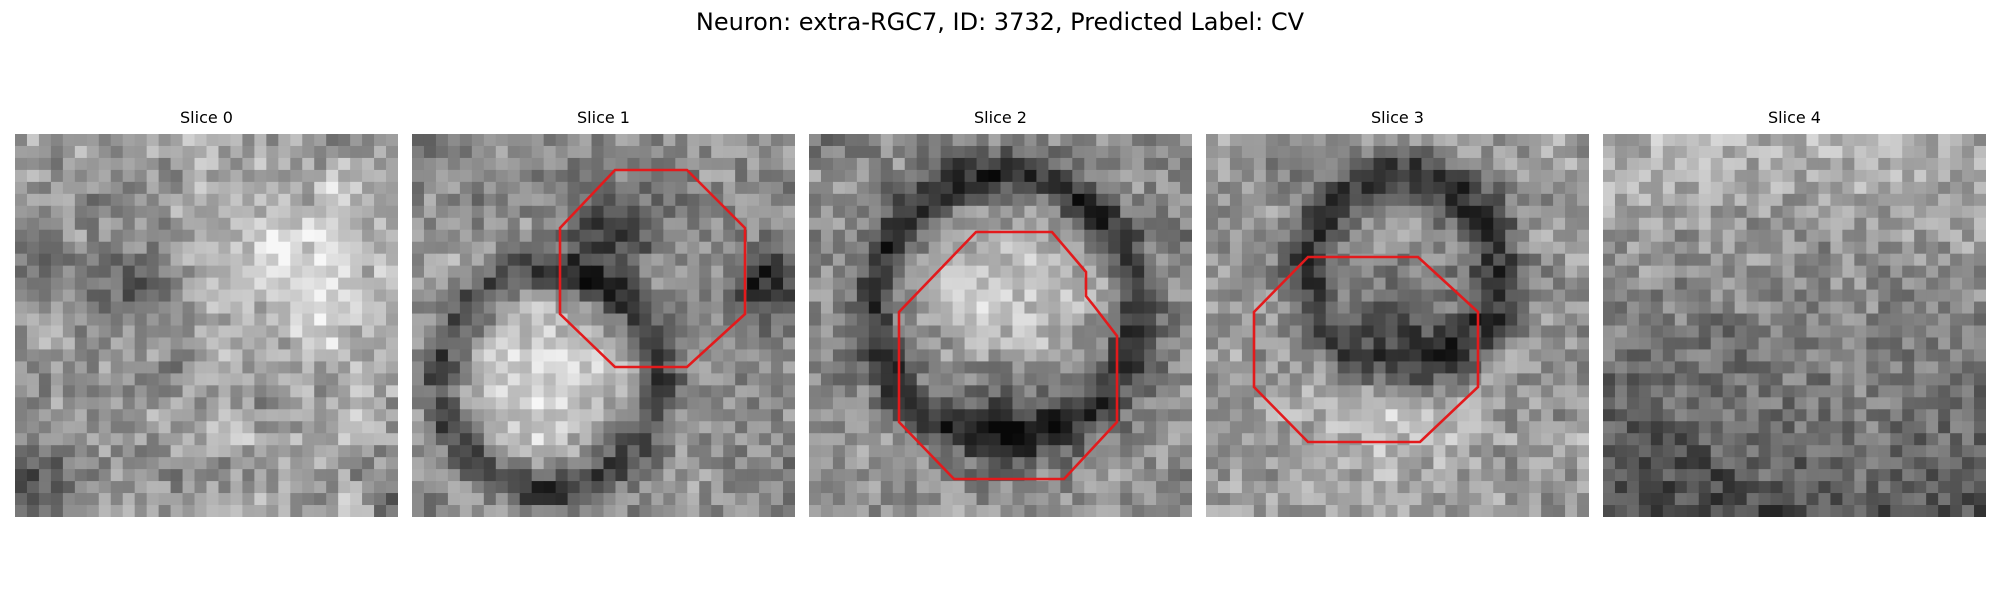  Describe the element at coordinates (1000, 325) in the screenshot. I see `slice-image` at that location.